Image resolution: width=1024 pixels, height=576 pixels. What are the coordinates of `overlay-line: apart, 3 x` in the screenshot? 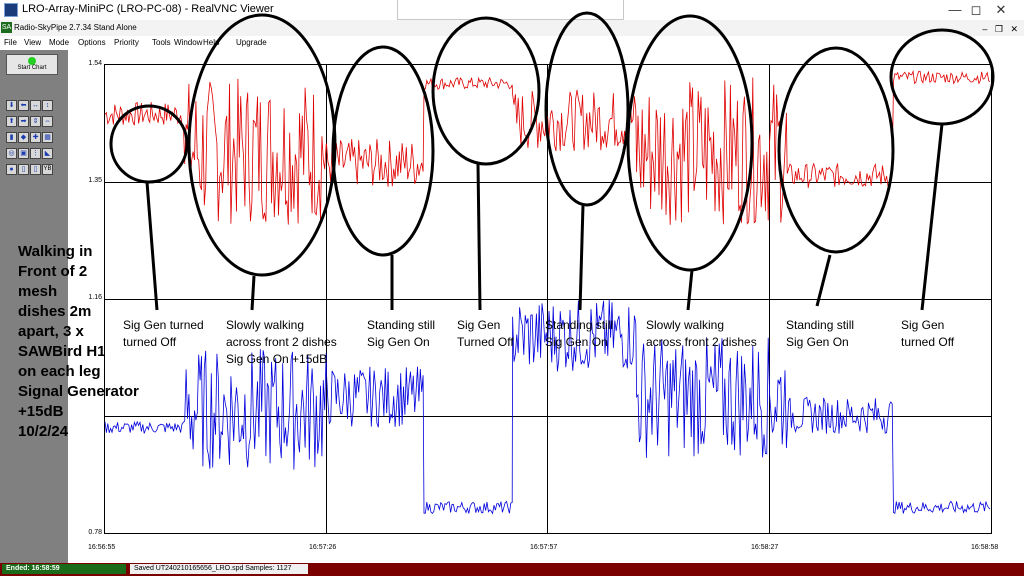 It's located at (51, 331).